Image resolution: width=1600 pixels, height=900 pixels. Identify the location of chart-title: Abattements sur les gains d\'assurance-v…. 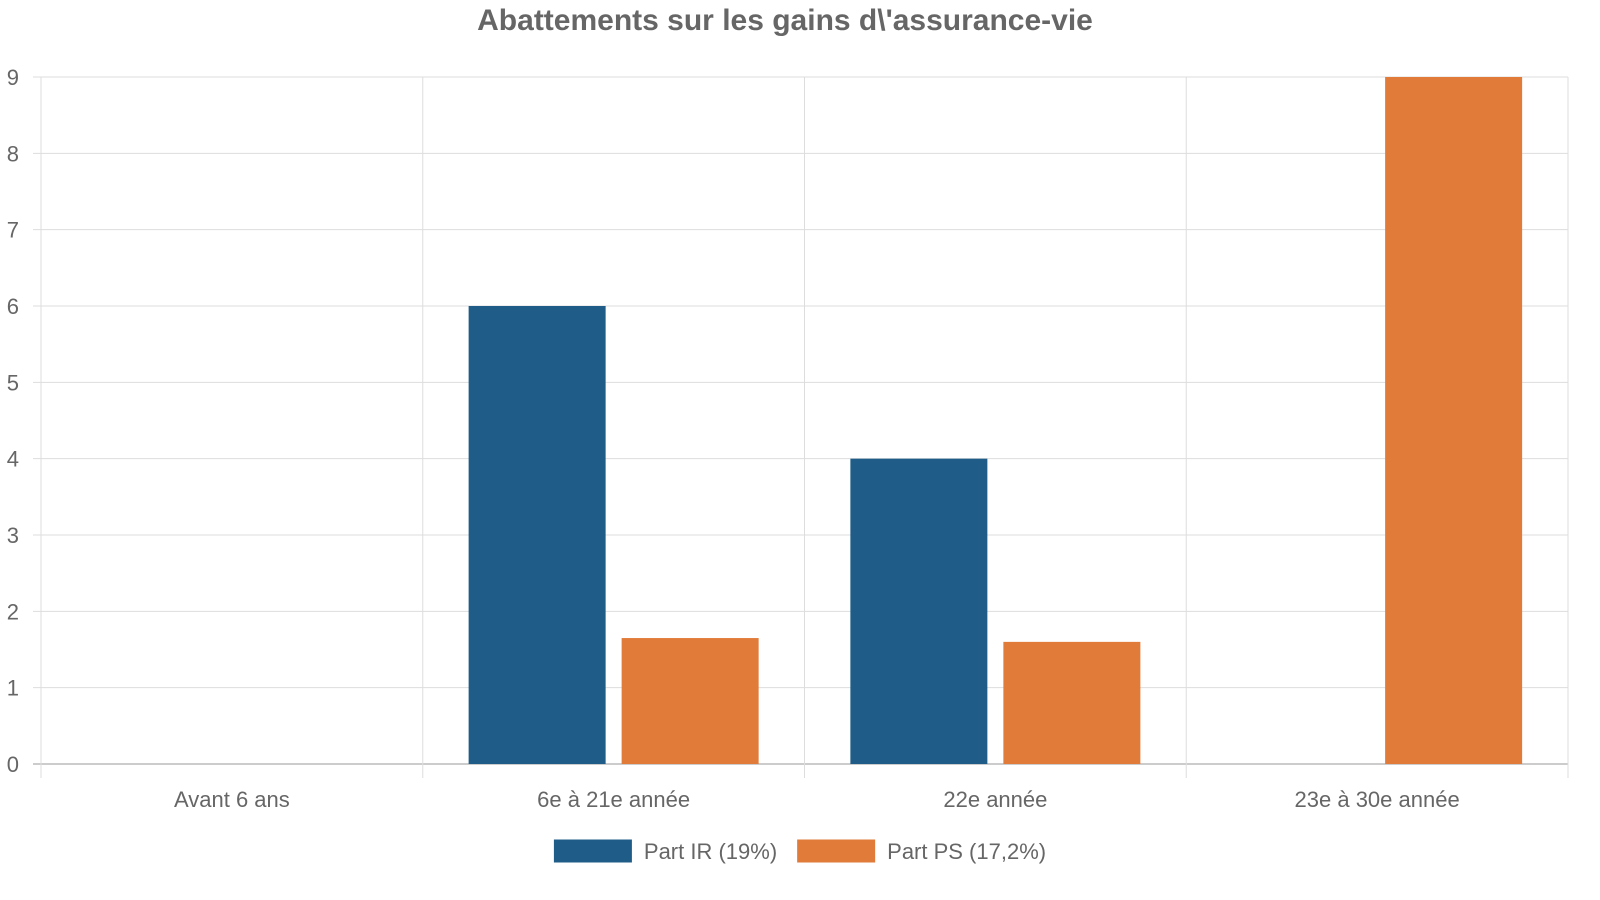
(785, 20).